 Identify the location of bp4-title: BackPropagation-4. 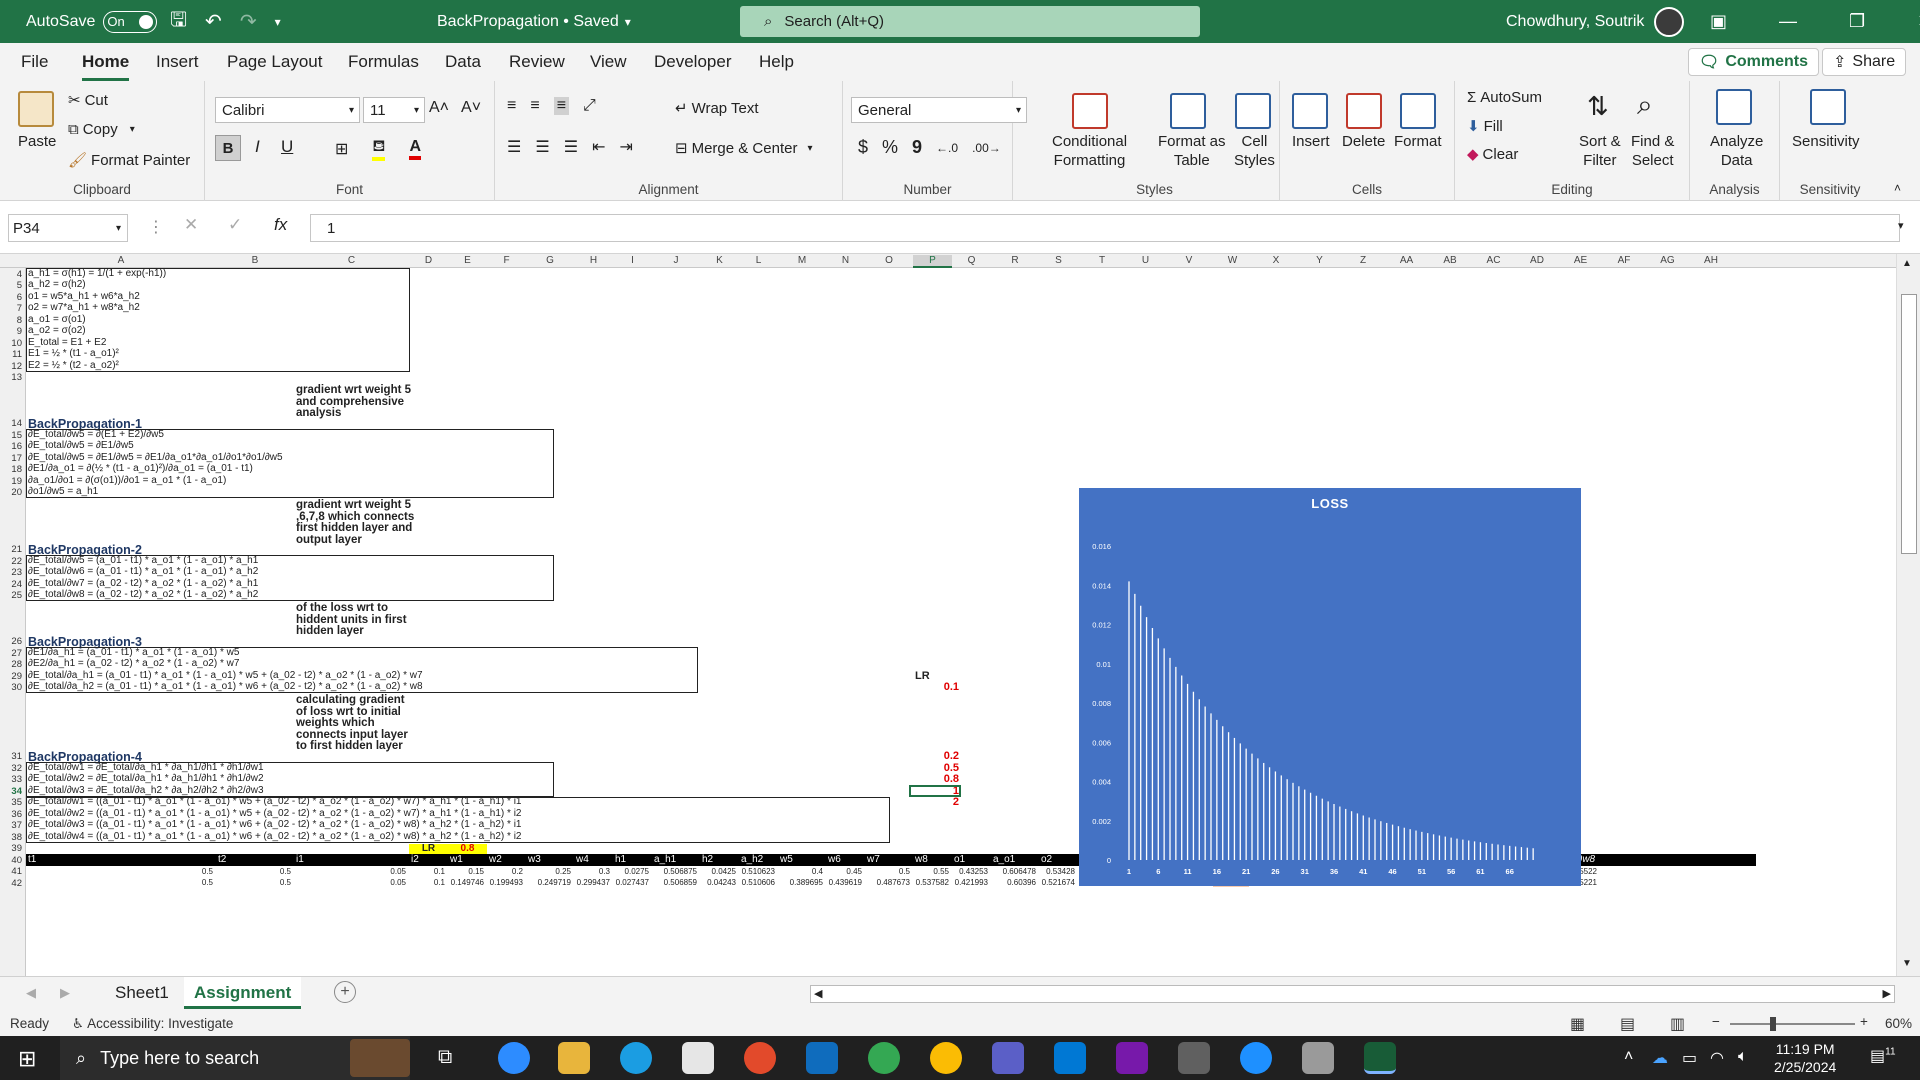
(85, 757).